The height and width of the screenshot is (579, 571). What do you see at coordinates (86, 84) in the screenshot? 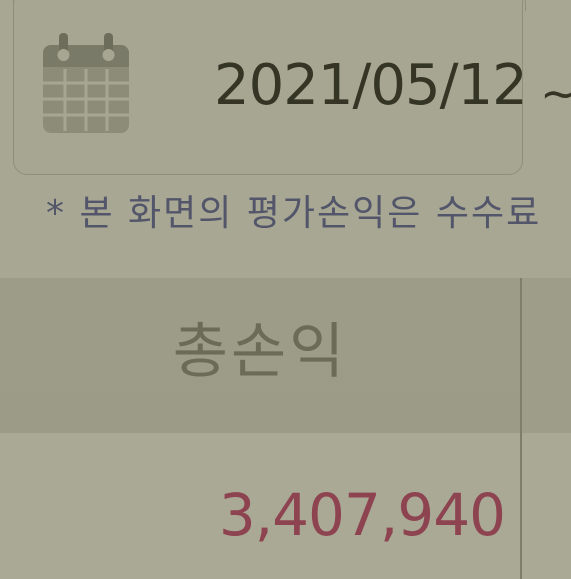
I see `calendar-icon` at bounding box center [86, 84].